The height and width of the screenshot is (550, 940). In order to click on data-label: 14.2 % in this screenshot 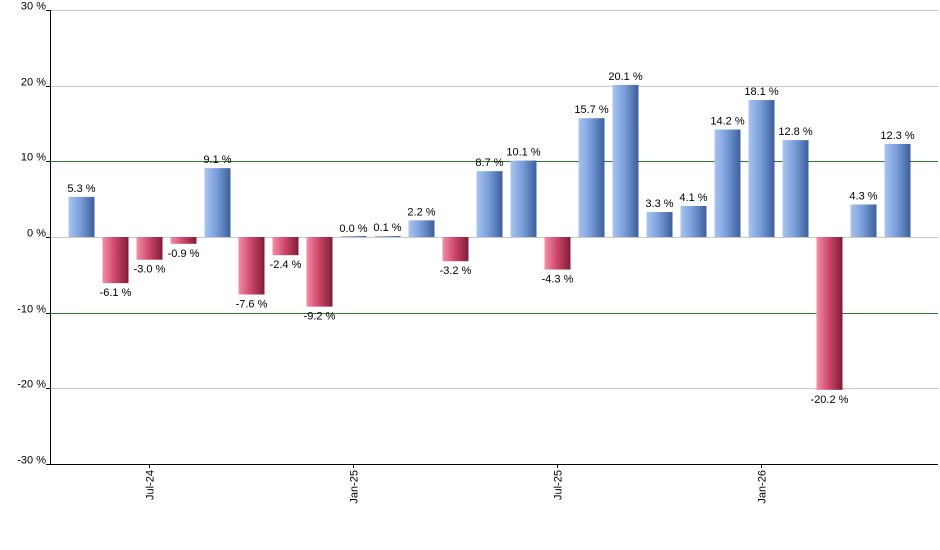, I will do `click(727, 122)`.